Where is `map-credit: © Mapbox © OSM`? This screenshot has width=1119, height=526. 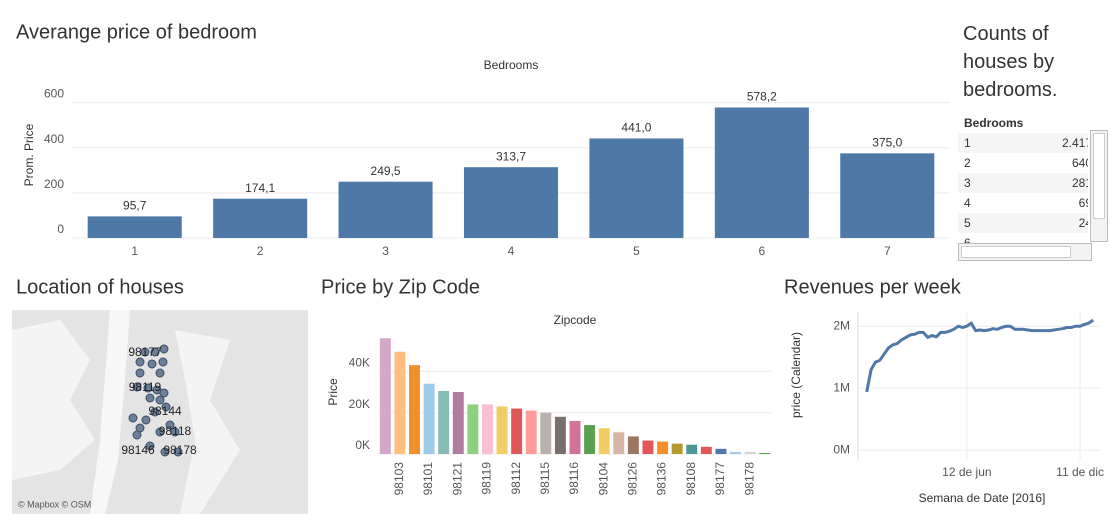 map-credit: © Mapbox © OSM is located at coordinates (54, 504).